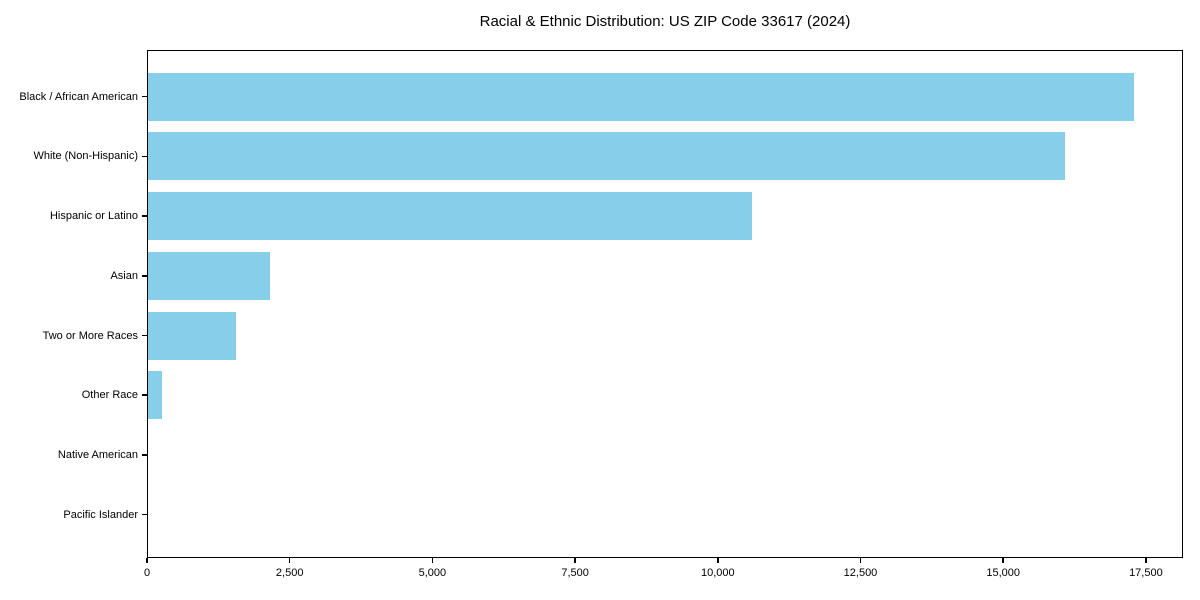 This screenshot has width=1200, height=600. I want to click on bar-white-non-hispanic, so click(607, 156).